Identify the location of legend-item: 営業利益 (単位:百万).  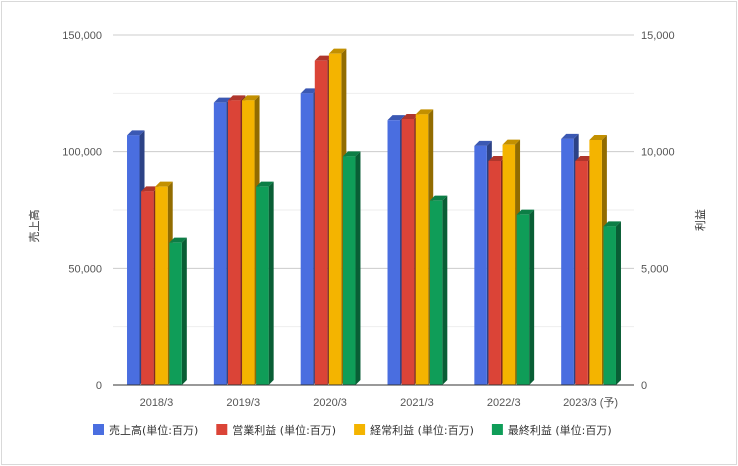
(276, 430).